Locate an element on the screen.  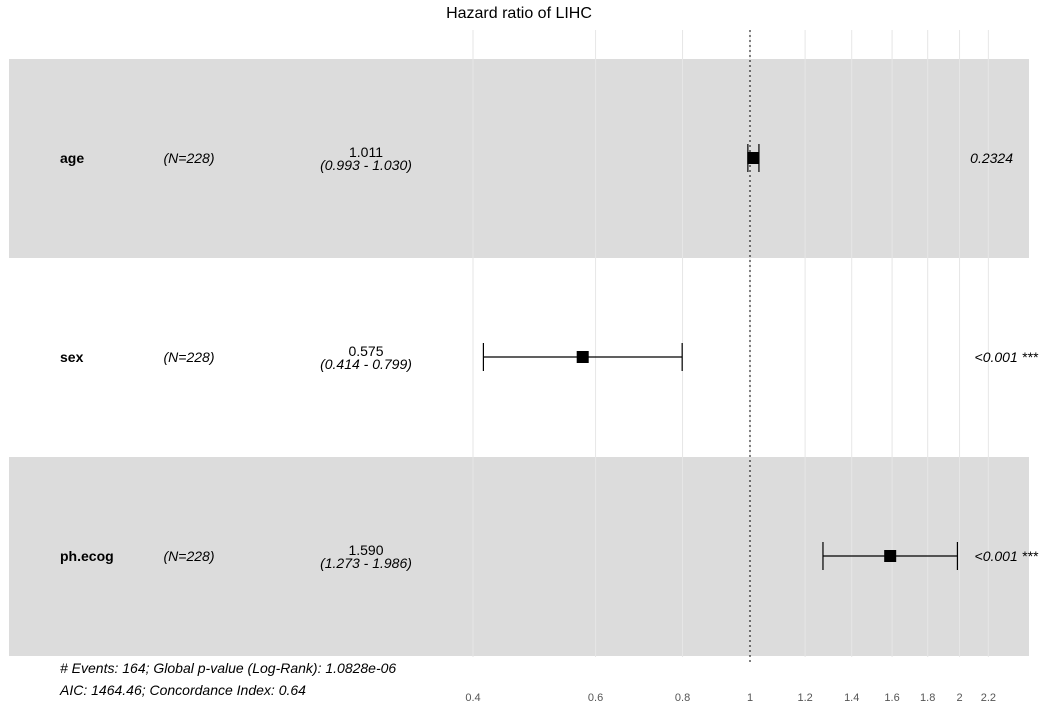
hr-label: 0.575 is located at coordinates (365, 351).